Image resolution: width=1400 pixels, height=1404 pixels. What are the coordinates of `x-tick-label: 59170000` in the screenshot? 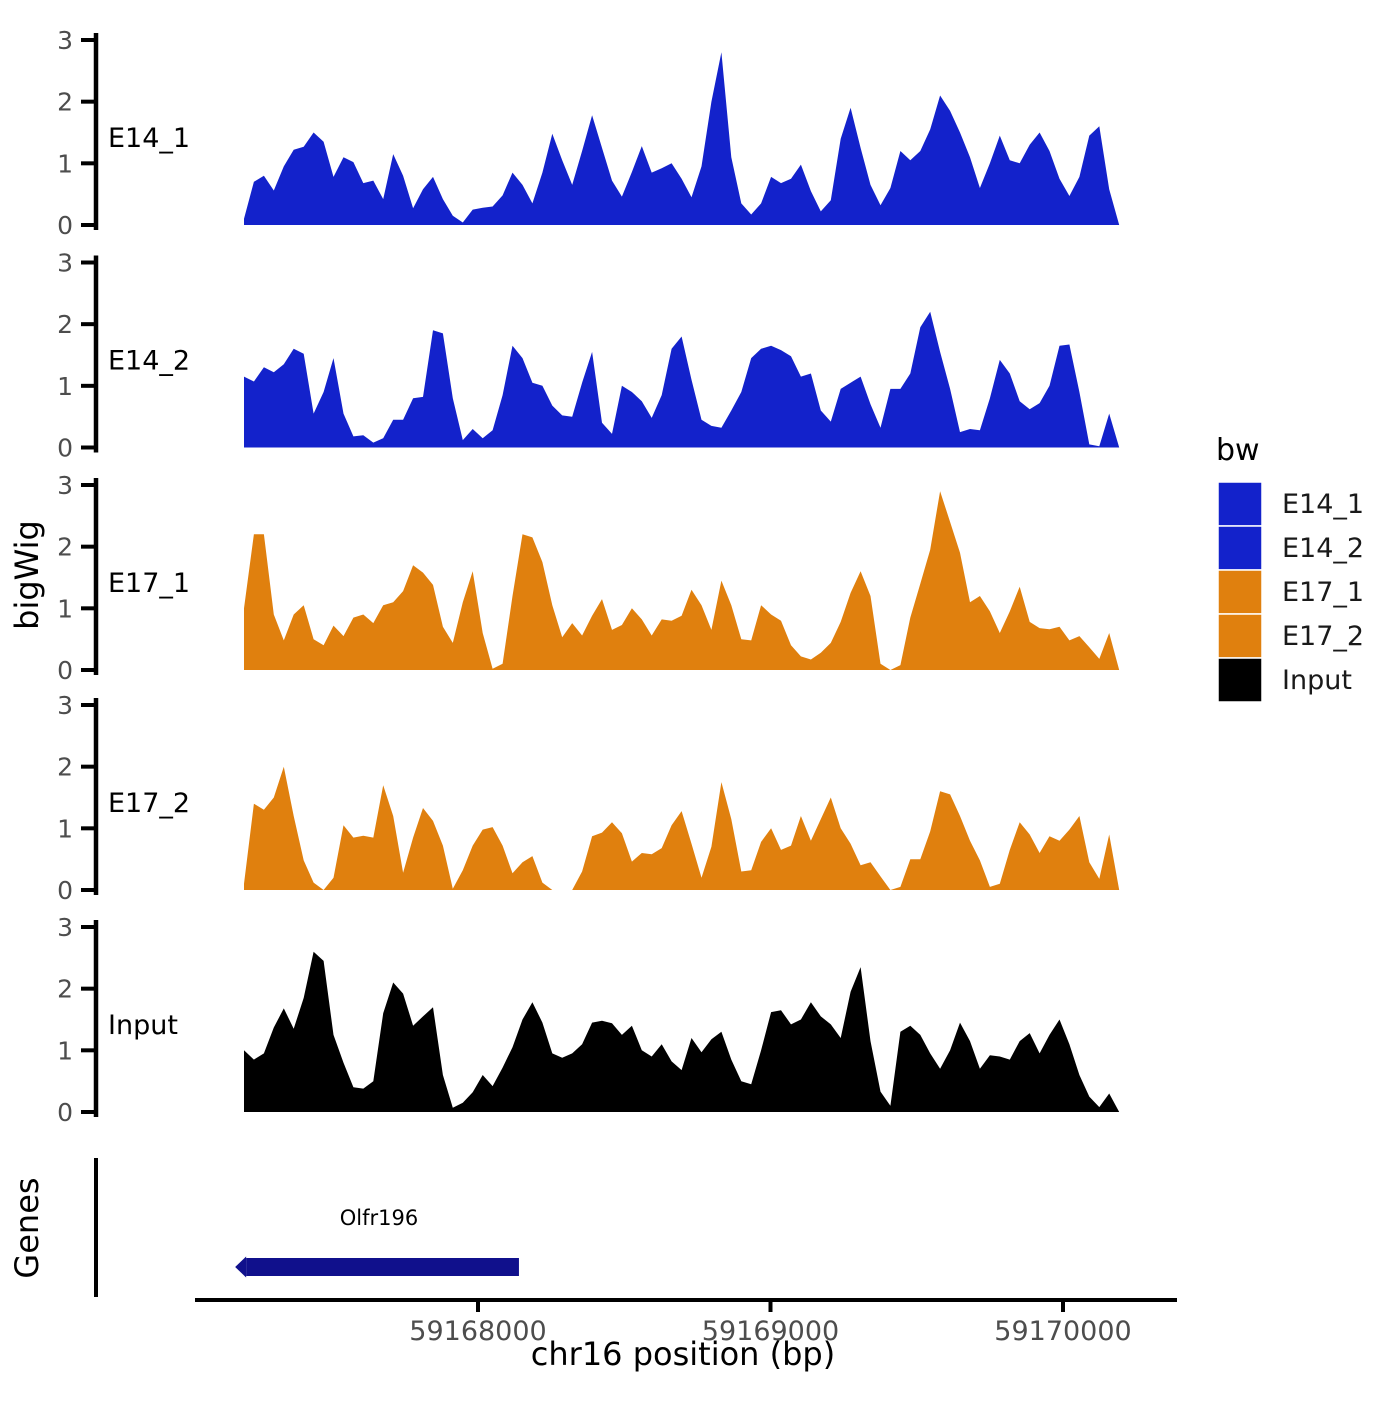 It's located at (1062, 1331).